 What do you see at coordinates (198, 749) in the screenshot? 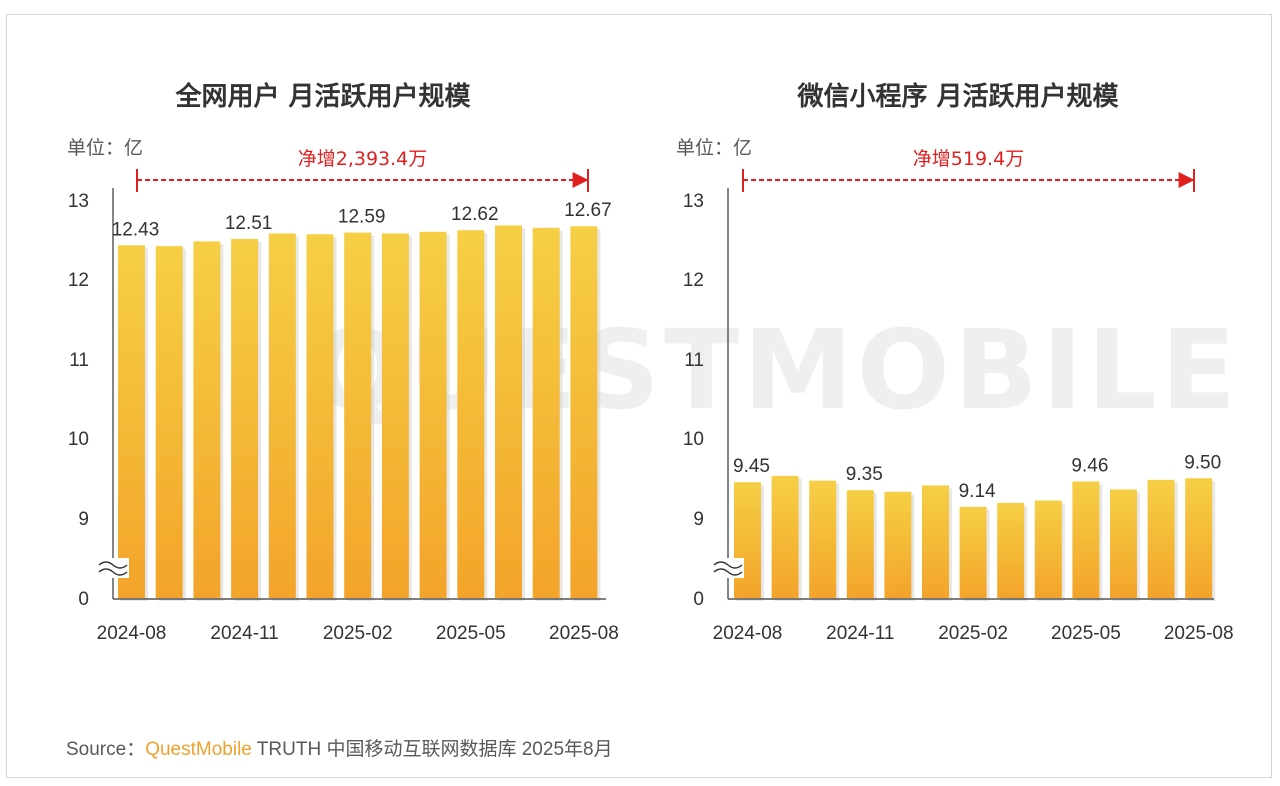
I see `source-brand: QuestMobile` at bounding box center [198, 749].